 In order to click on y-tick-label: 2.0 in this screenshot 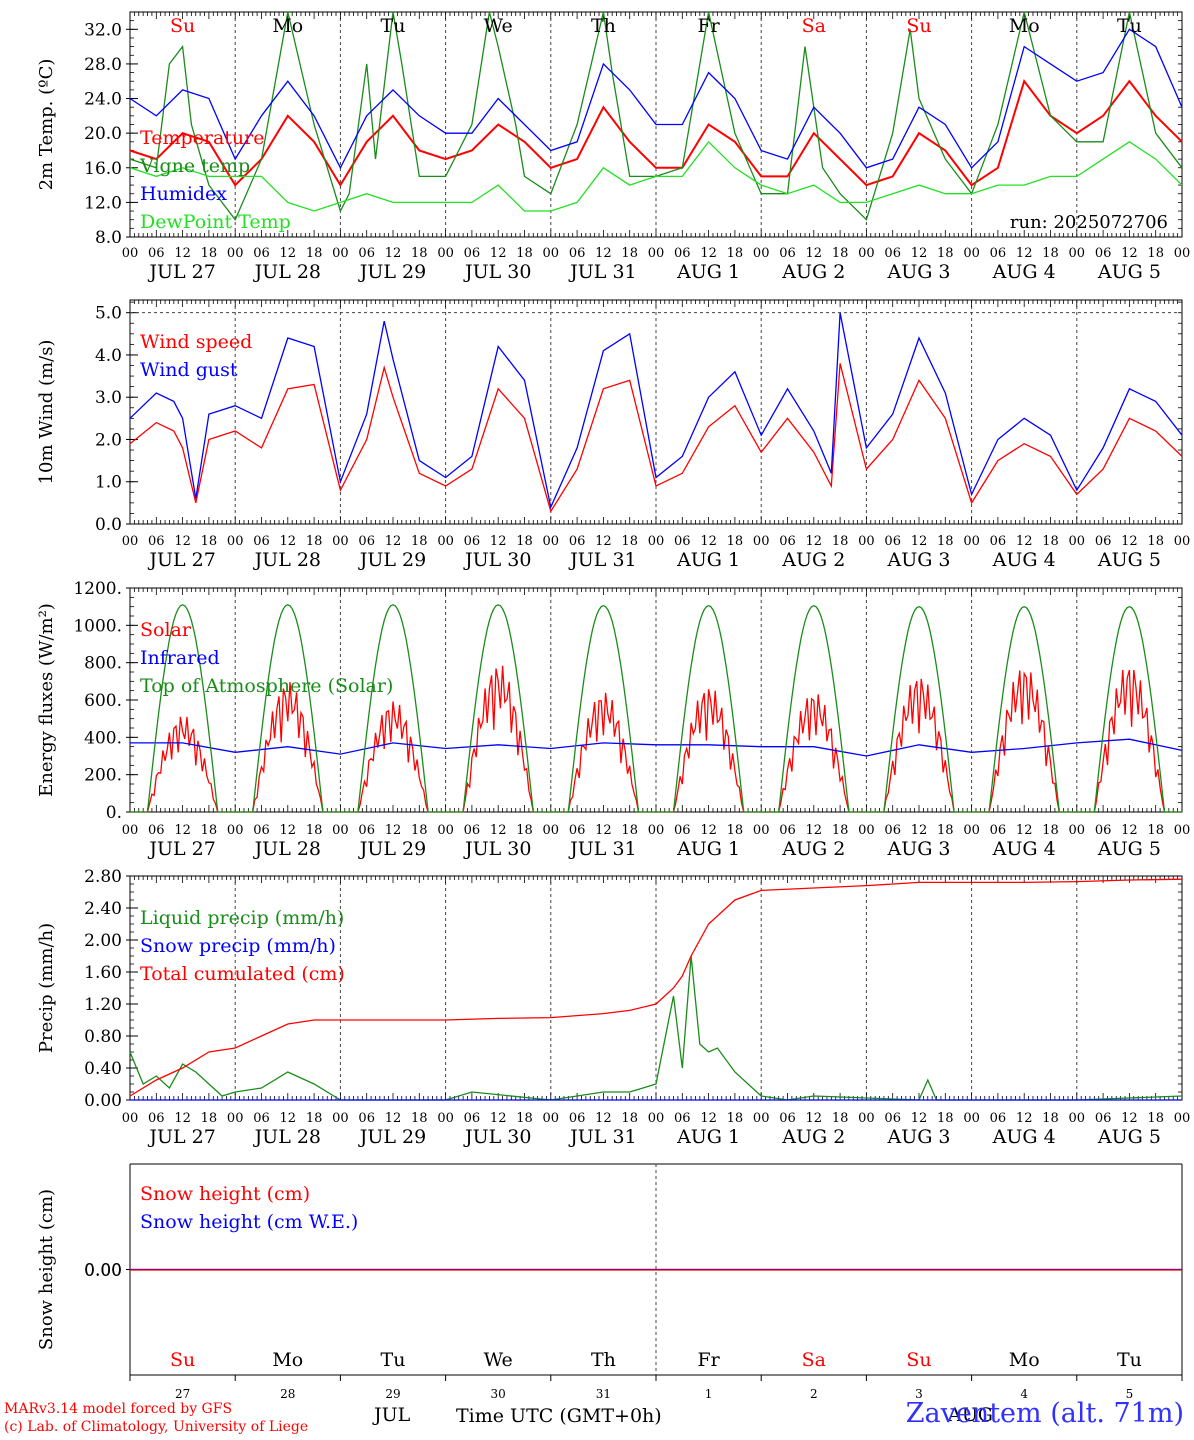, I will do `click(108, 440)`.